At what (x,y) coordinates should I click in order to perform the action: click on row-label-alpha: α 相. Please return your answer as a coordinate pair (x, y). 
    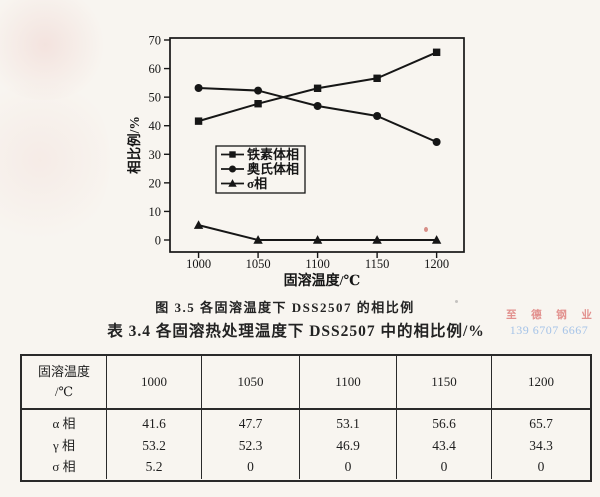
    Looking at the image, I should click on (64, 423).